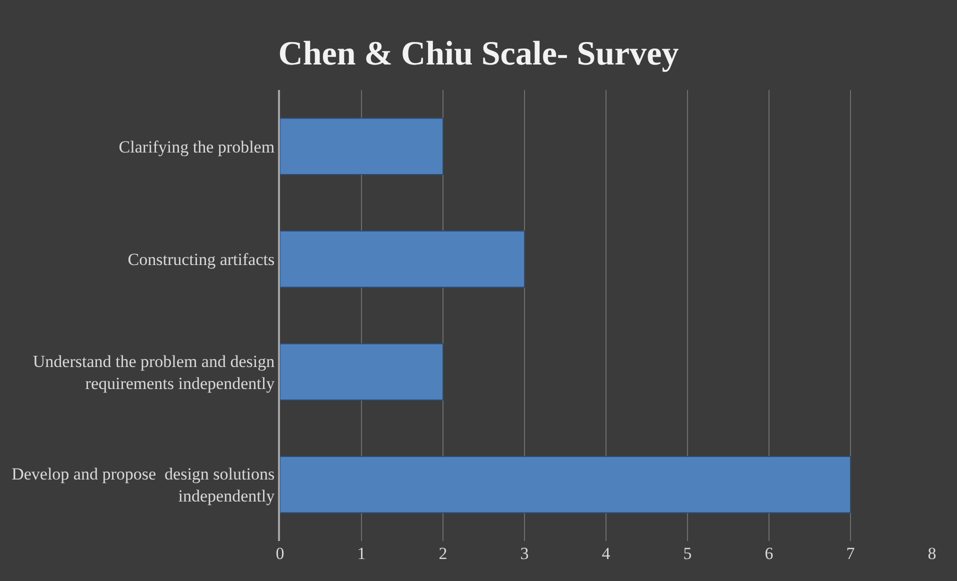 This screenshot has height=581, width=957. Describe the element at coordinates (154, 372) in the screenshot. I see `y-tick-label: Understand the problem and design requirements independently` at that location.